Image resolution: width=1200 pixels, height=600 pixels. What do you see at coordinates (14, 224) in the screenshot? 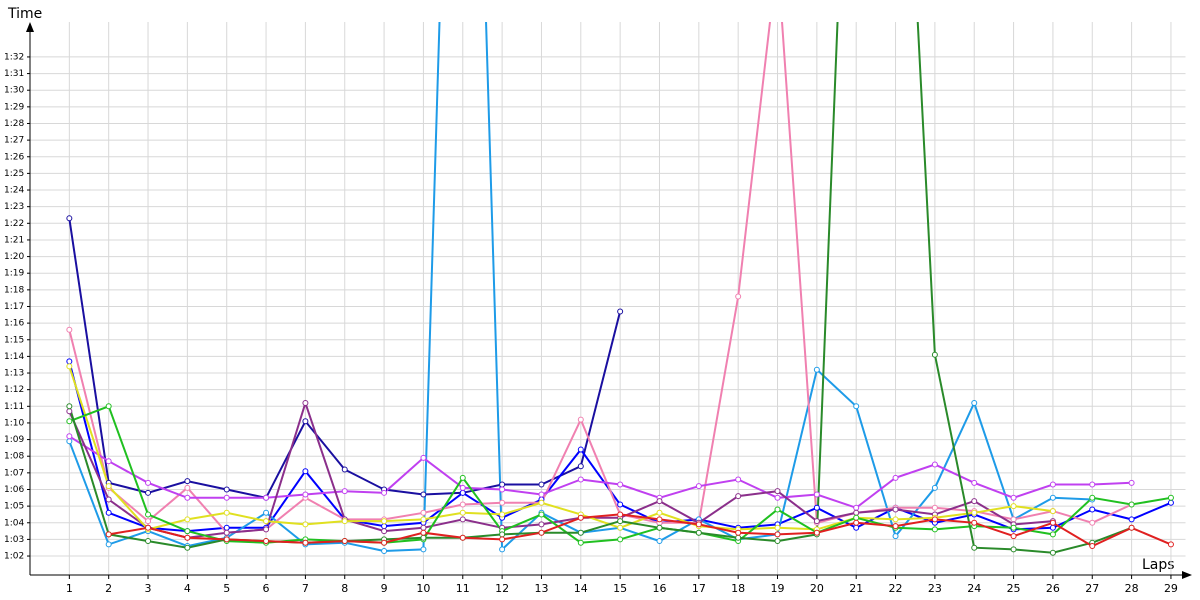
I see `y-tick-label: 1:22` at bounding box center [14, 224].